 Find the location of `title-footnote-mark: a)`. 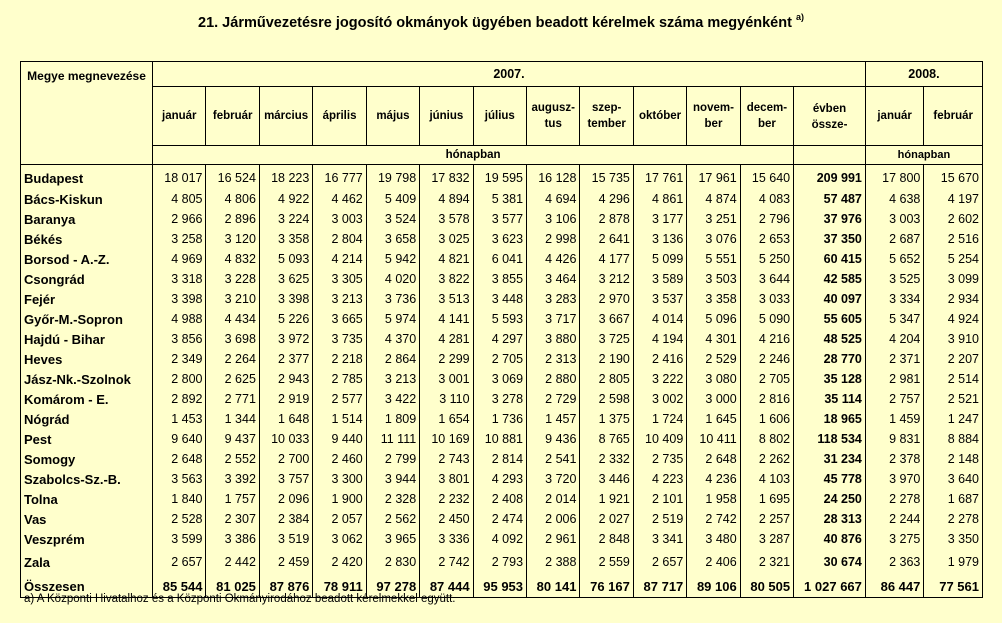

title-footnote-mark: a) is located at coordinates (799, 17).